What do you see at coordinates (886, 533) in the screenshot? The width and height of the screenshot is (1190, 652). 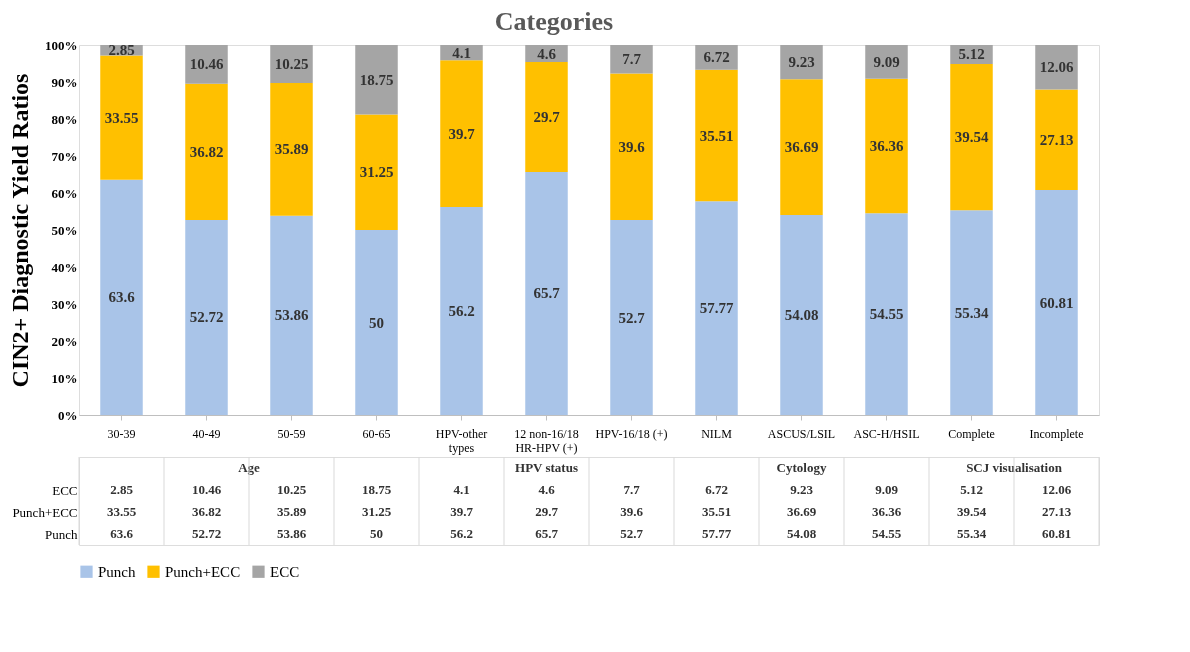 I see `data-label: 54.55` at bounding box center [886, 533].